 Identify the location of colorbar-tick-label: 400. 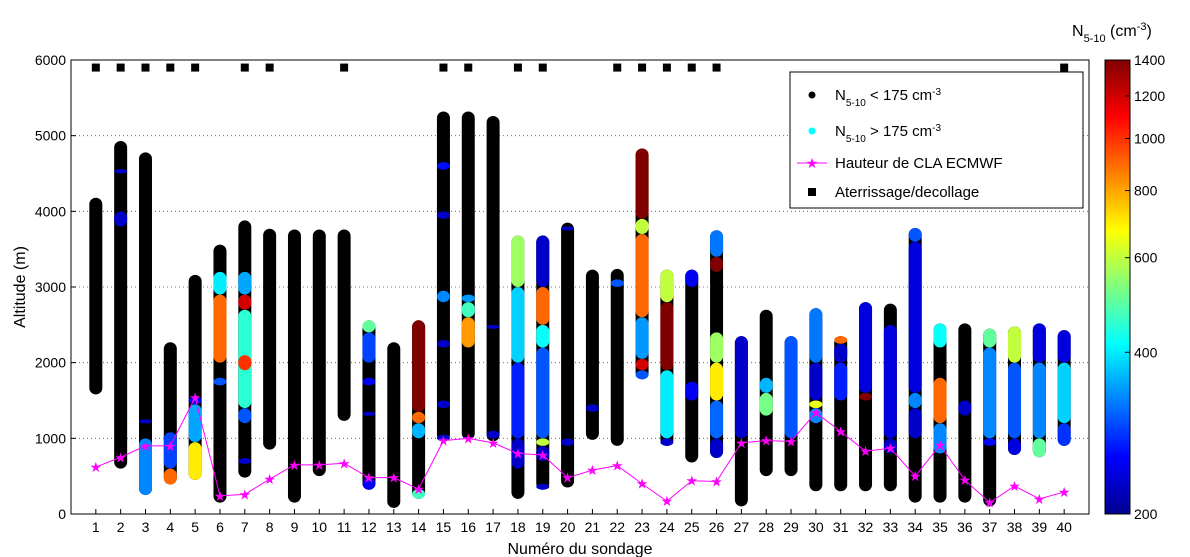
(1146, 352).